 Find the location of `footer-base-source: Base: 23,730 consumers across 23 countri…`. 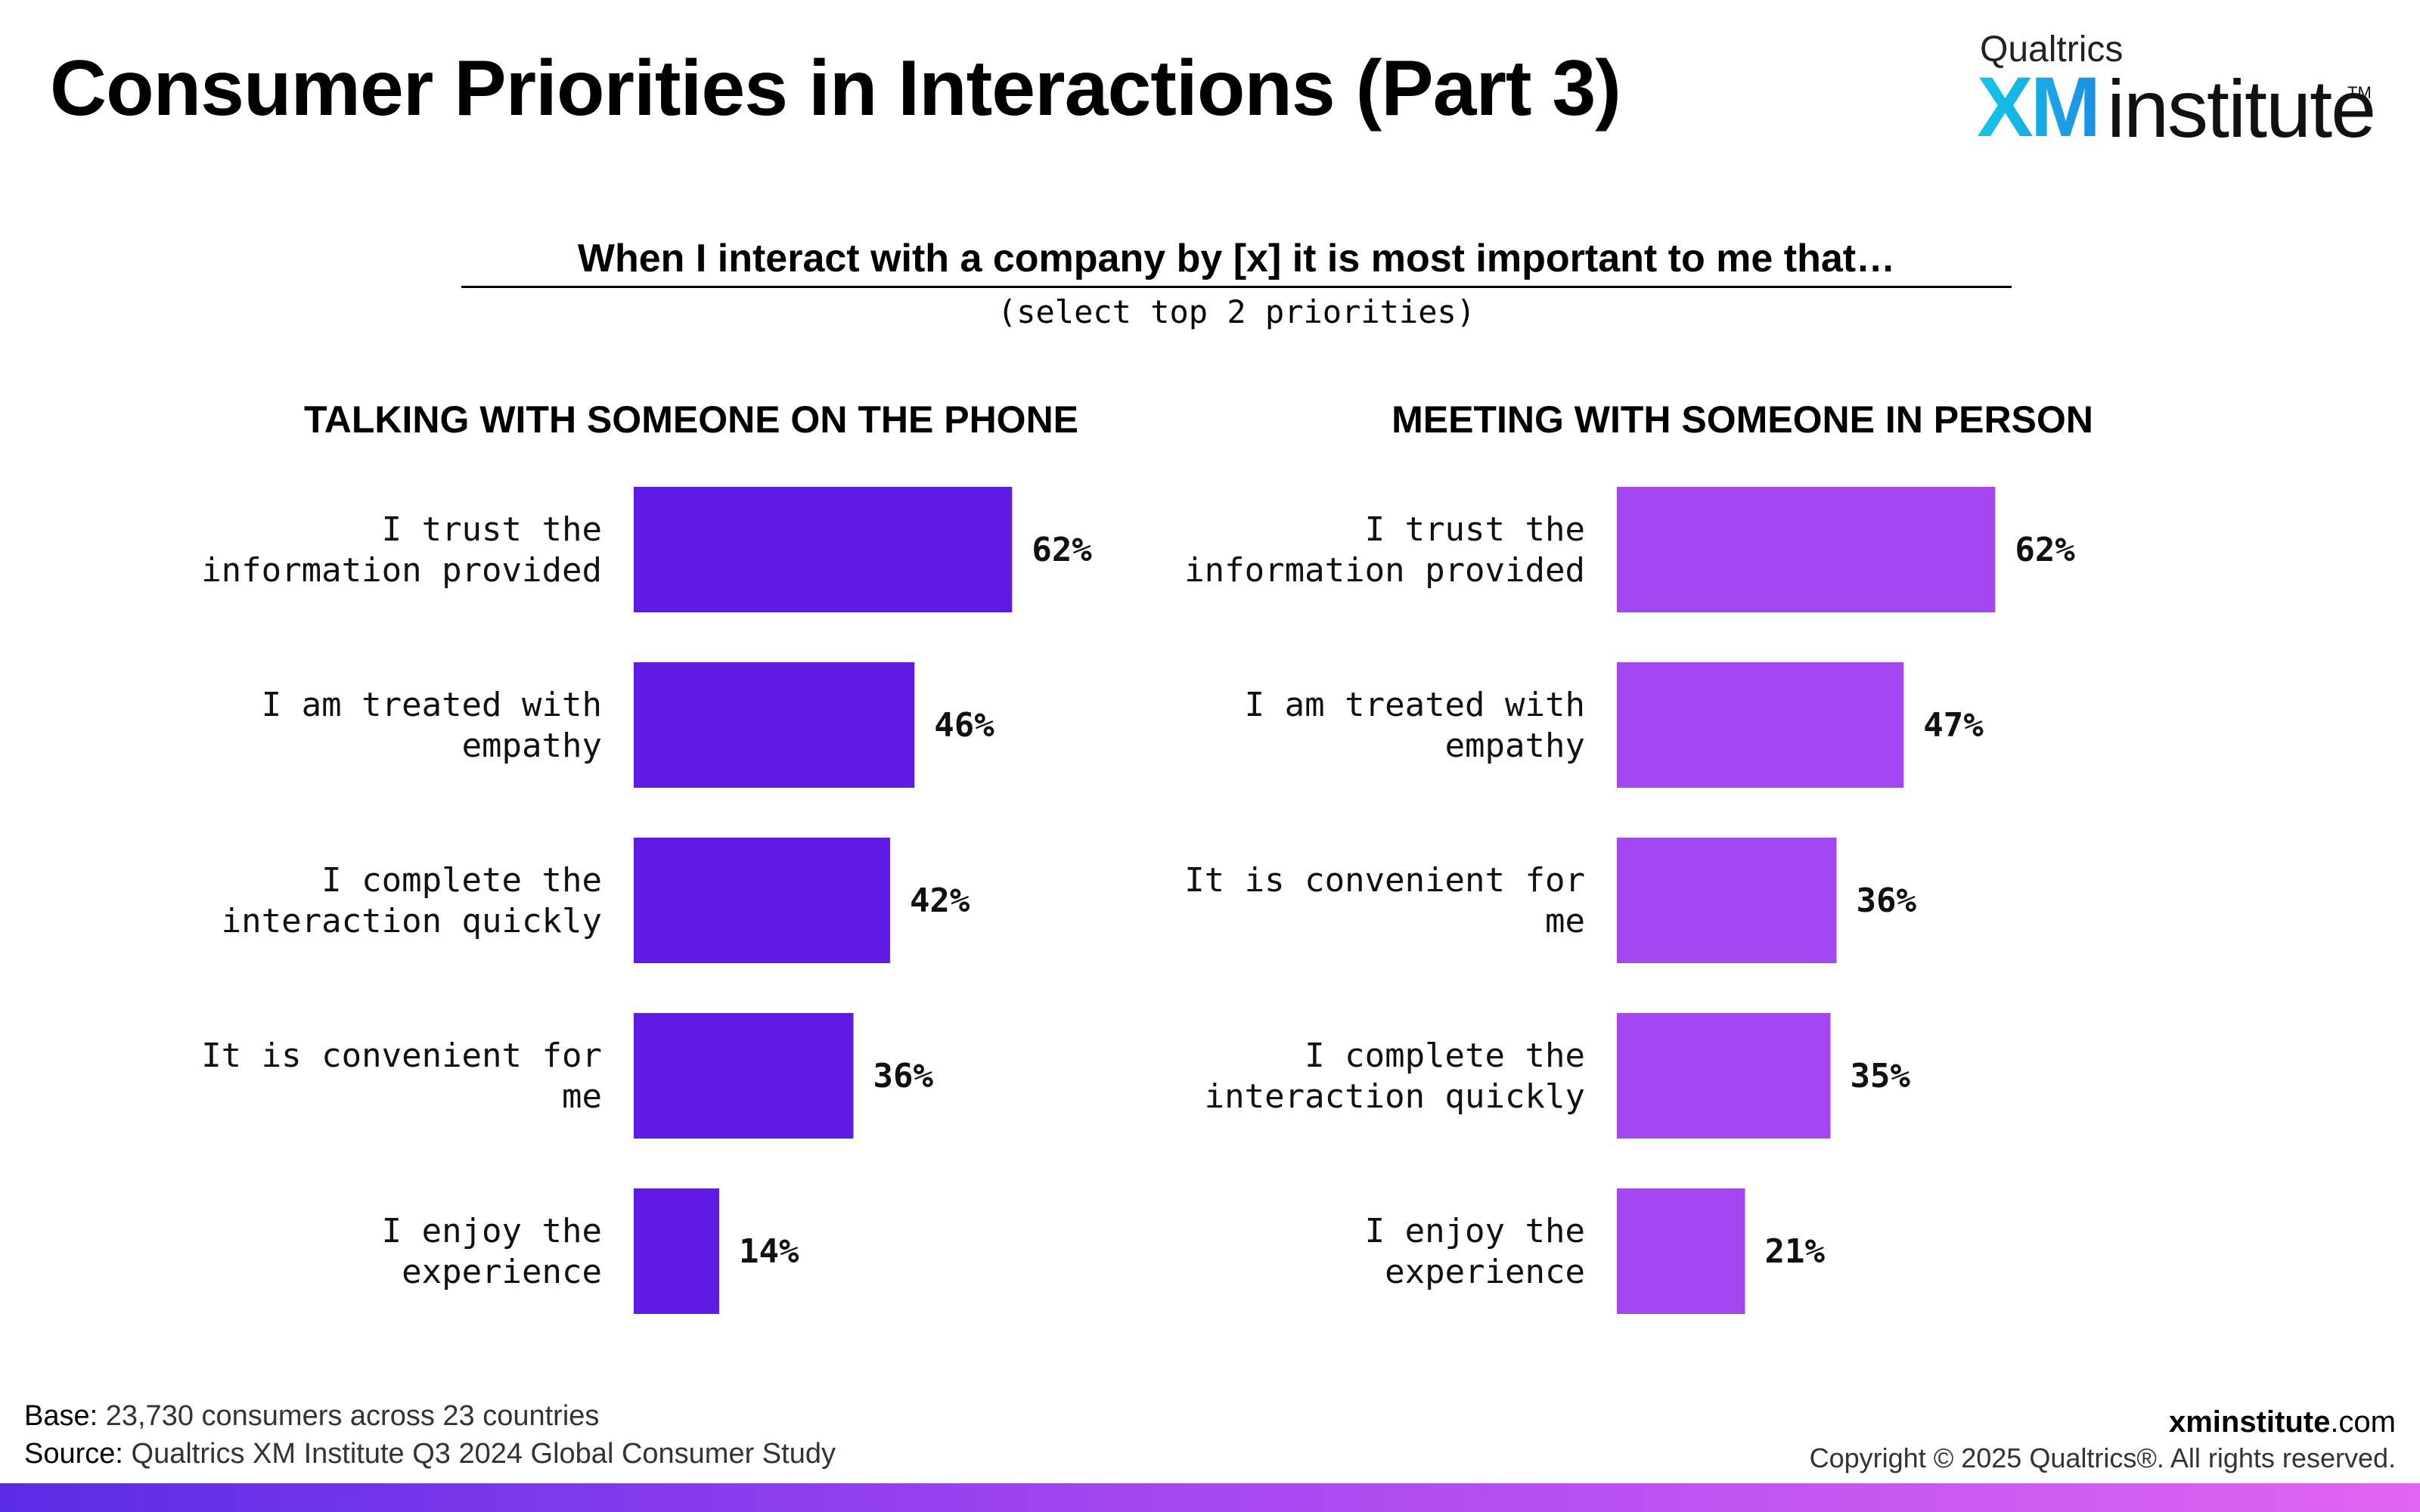

footer-base-source: Base: 23,730 consumers across 23 countri… is located at coordinates (430, 1435).